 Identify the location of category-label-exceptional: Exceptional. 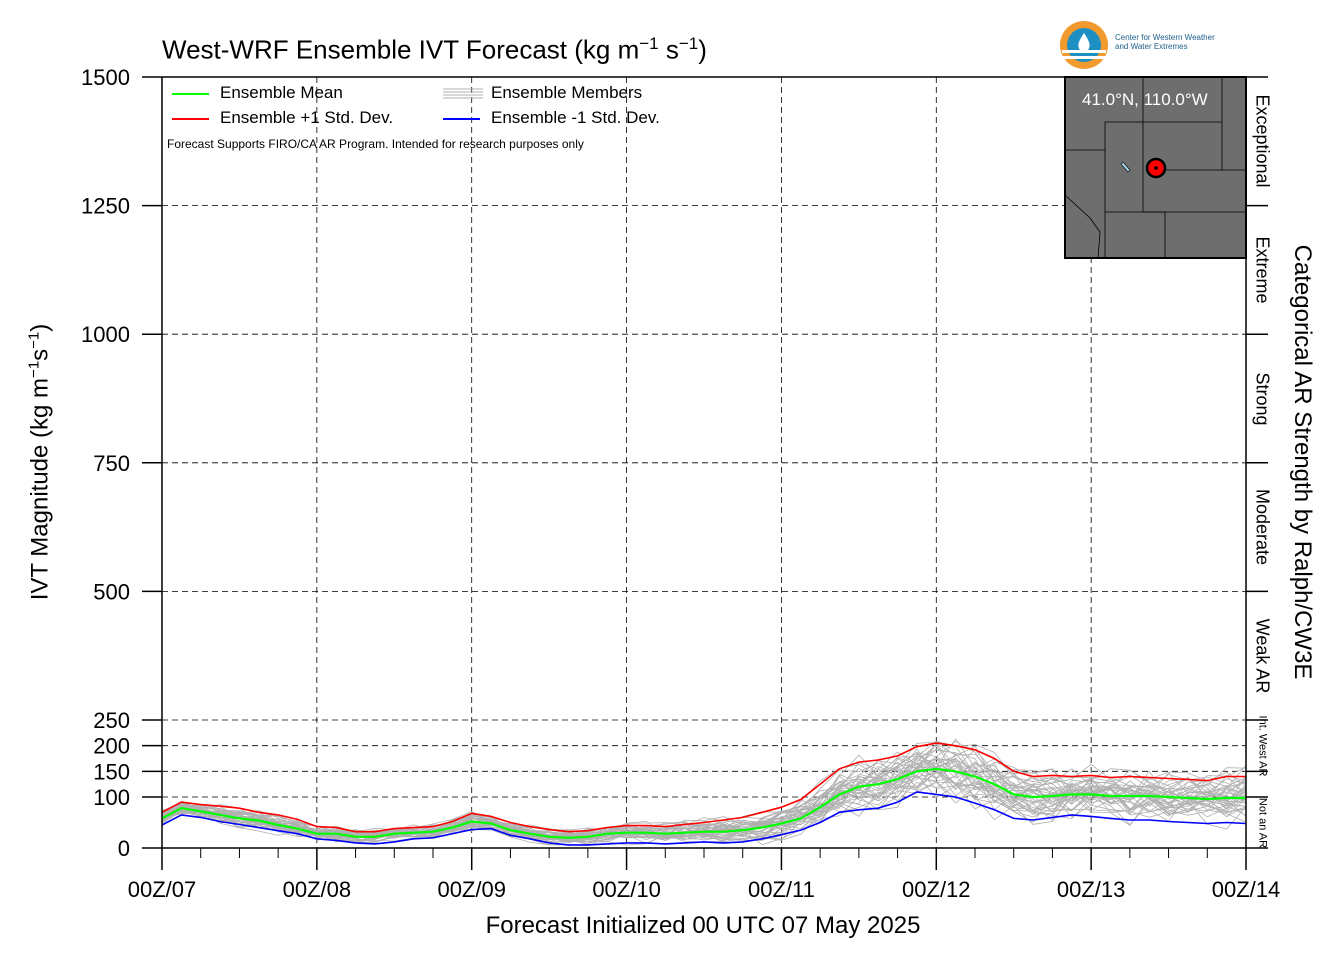
(1262, 141).